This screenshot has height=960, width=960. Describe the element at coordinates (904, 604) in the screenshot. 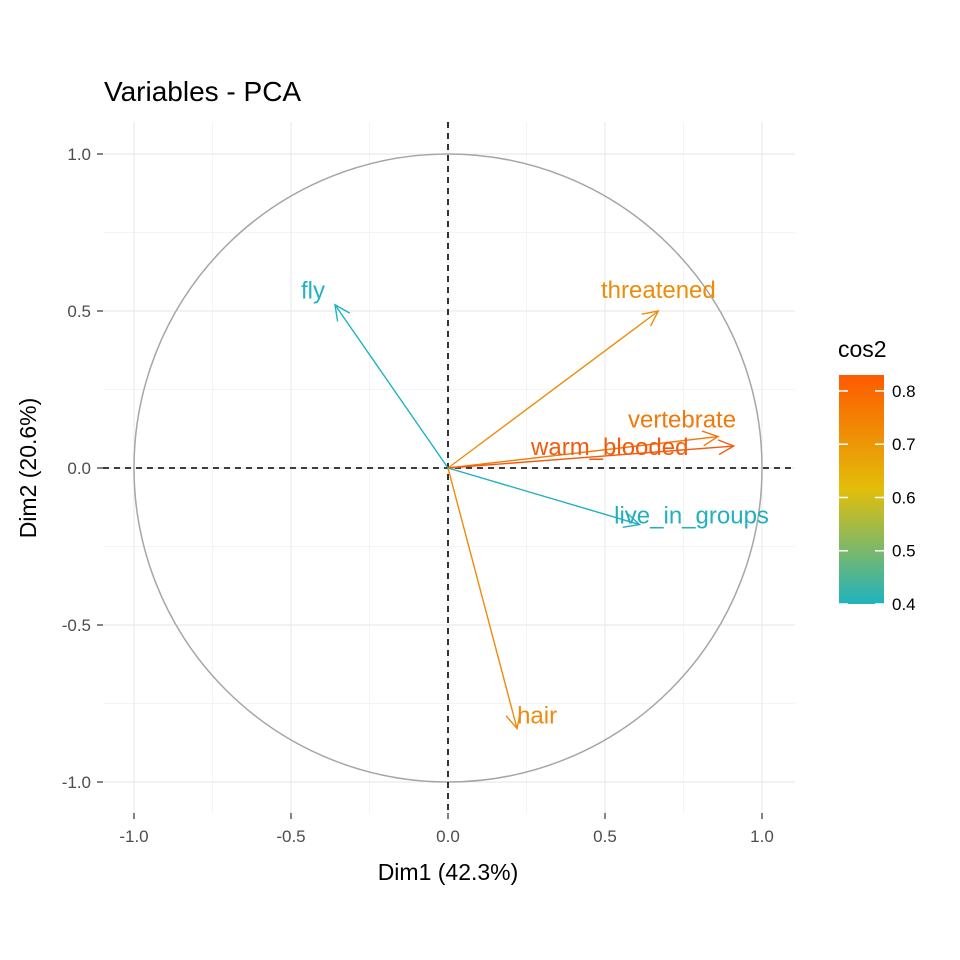

I see `legend-tick-label: 0.4` at that location.